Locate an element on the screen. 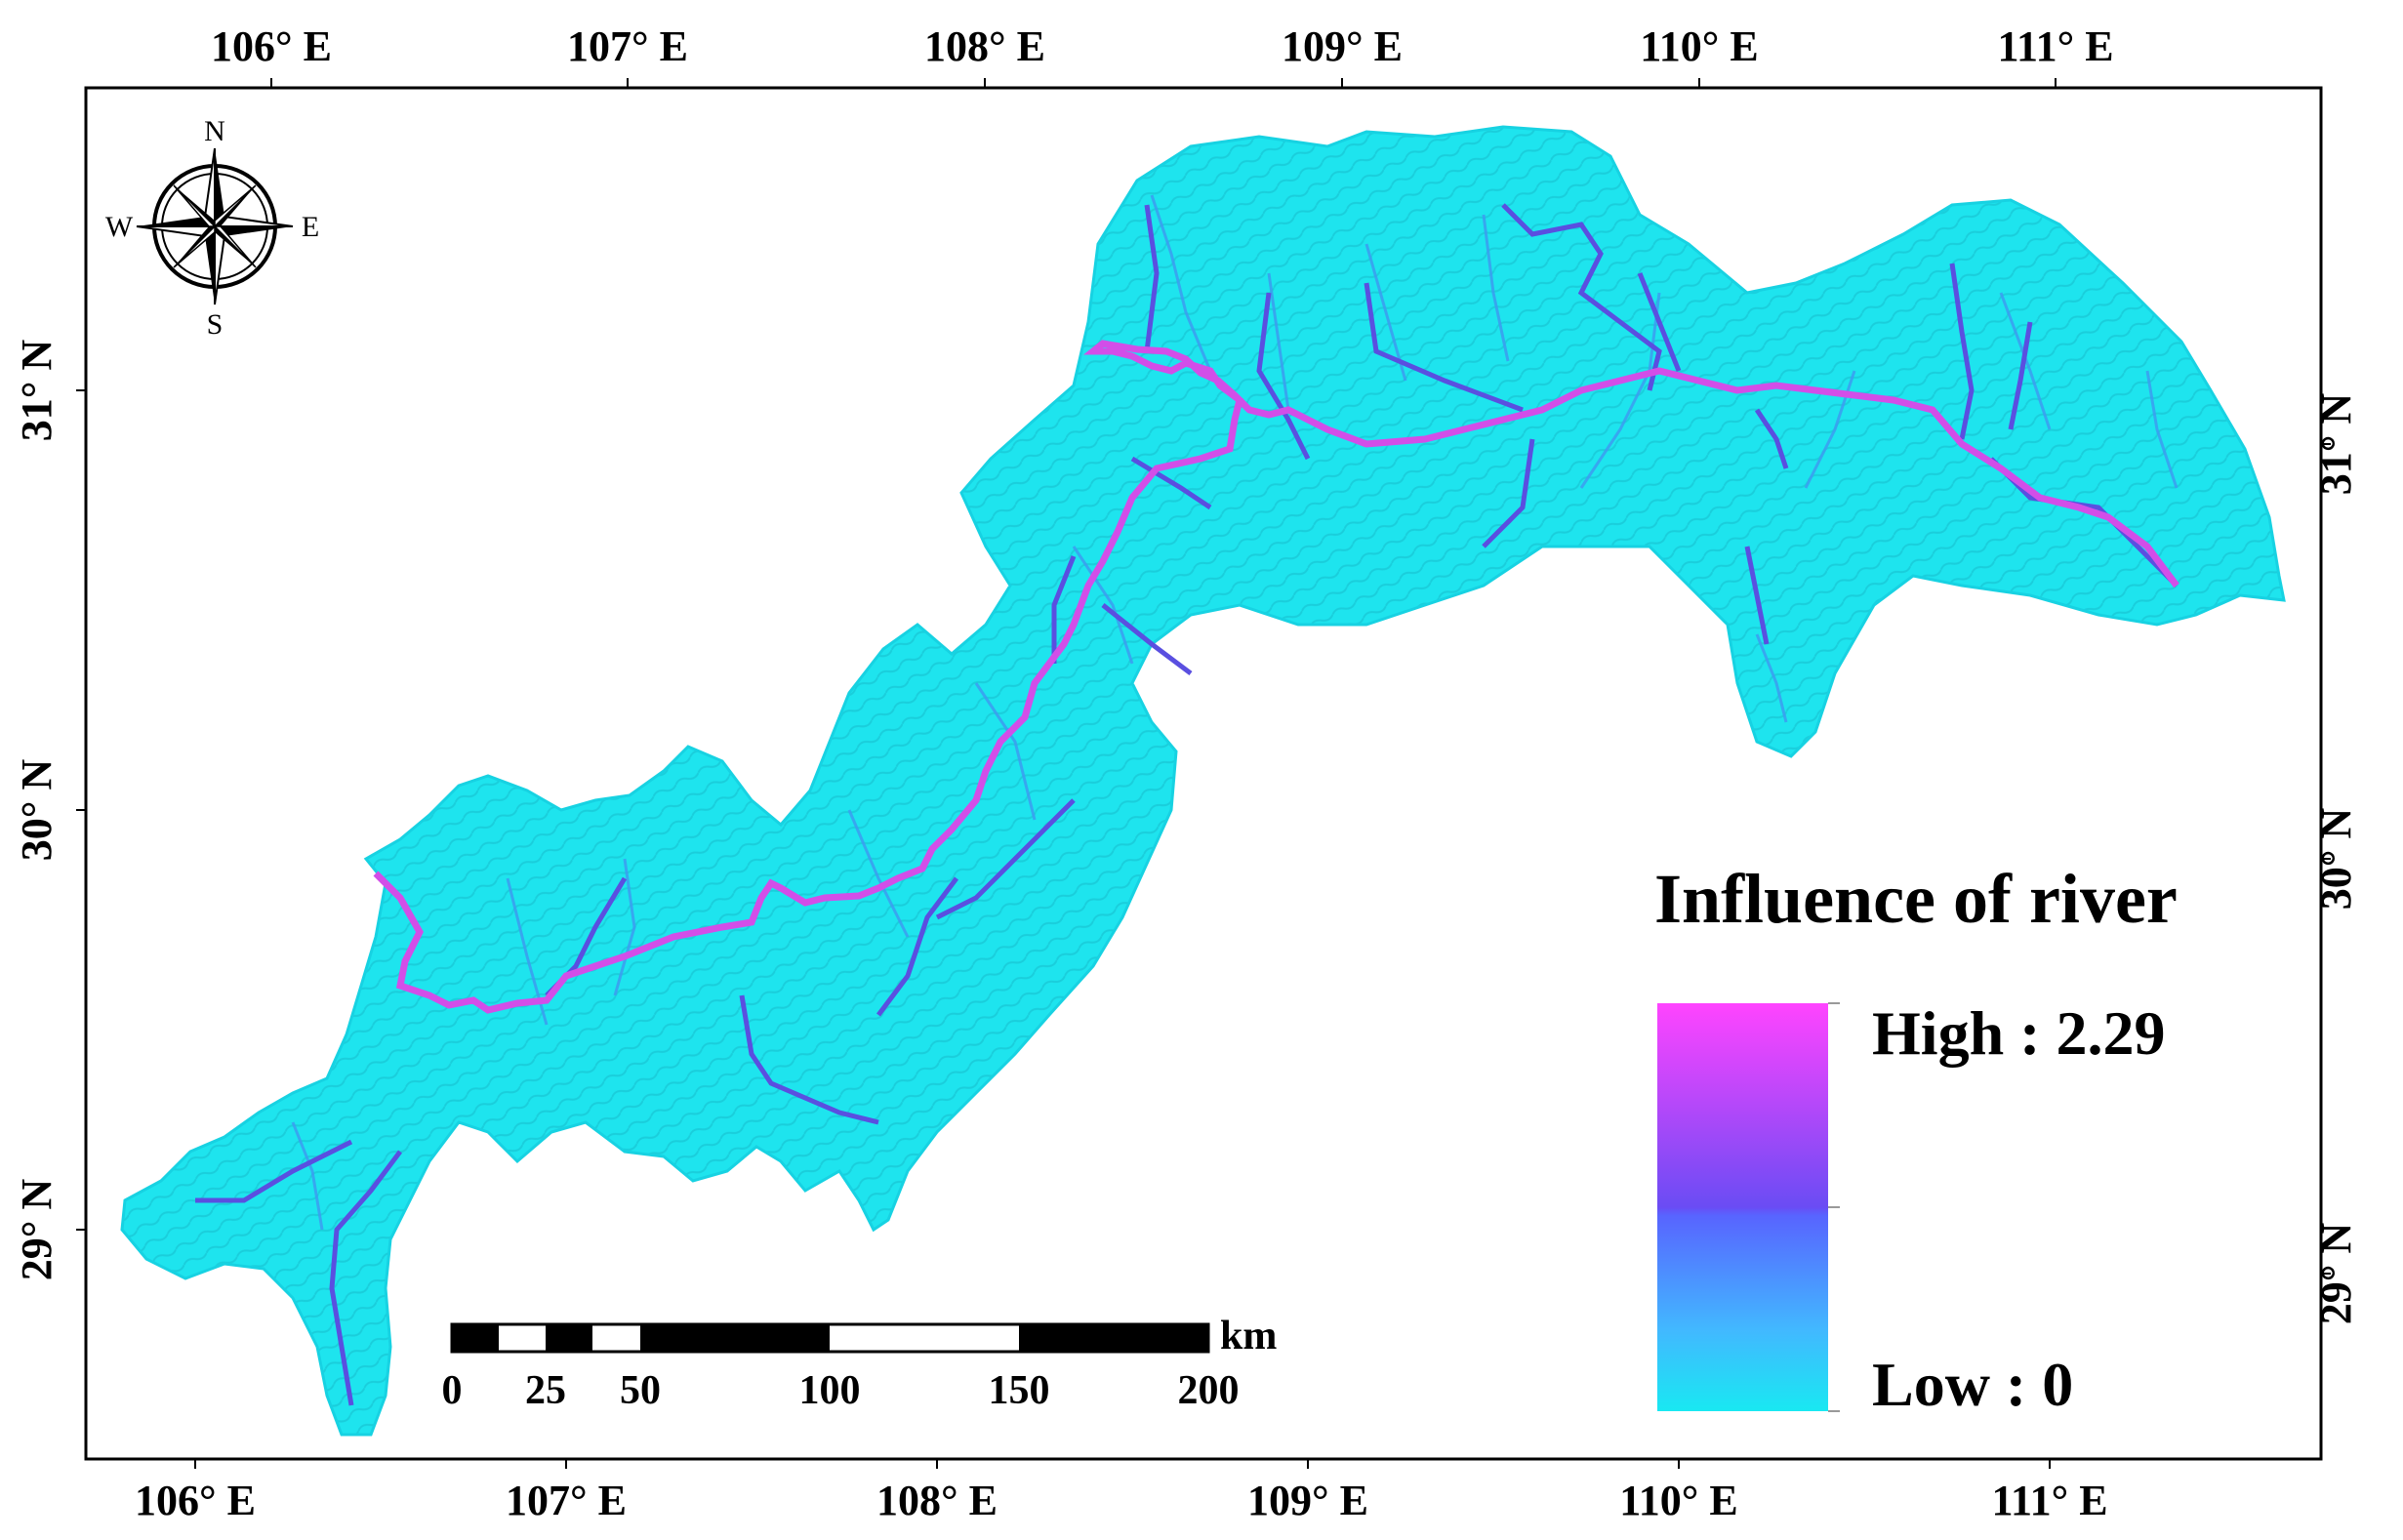 This screenshot has width=2403, height=1540. compass-north-label: N is located at coordinates (214, 131).